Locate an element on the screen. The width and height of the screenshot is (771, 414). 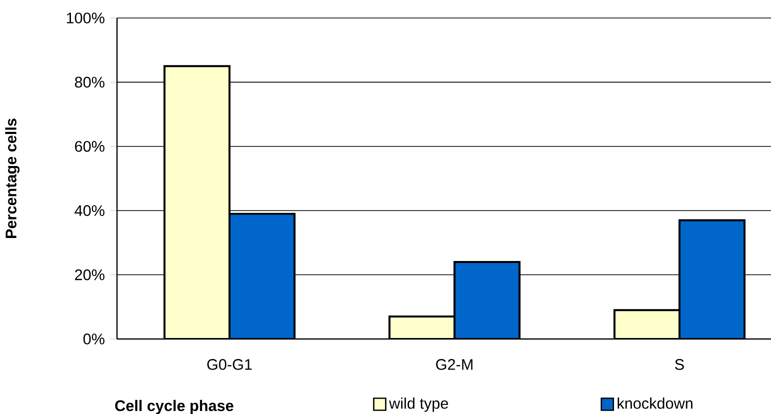
legend-label: knockdown is located at coordinates (655, 403).